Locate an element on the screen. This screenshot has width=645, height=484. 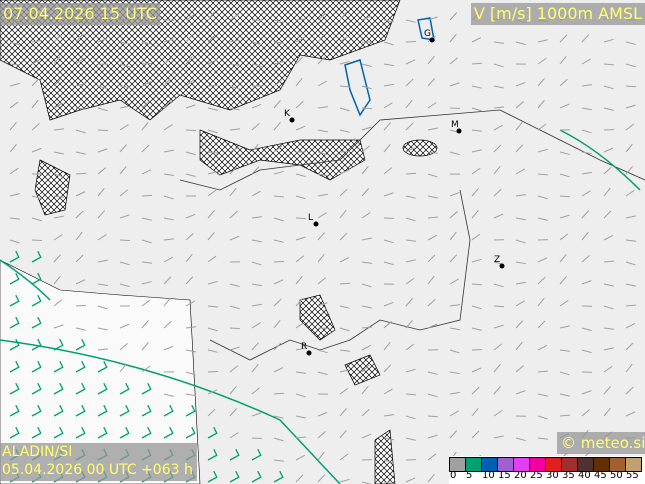
city-label: R is located at coordinates (304, 347).